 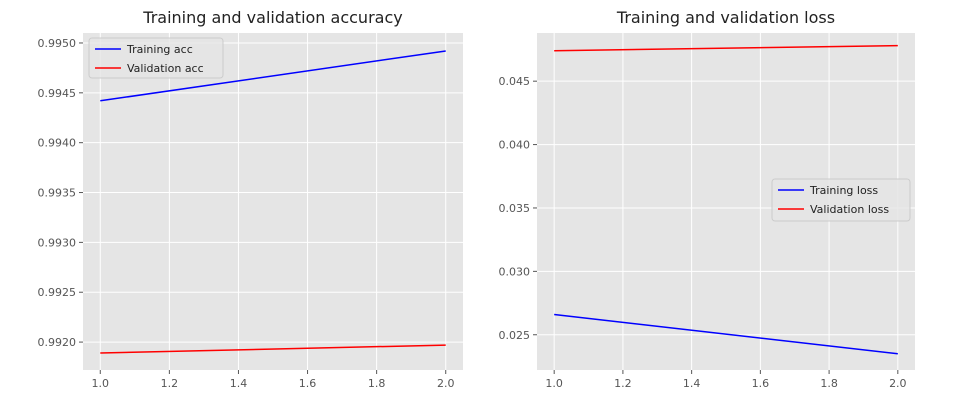 What do you see at coordinates (726, 334) in the screenshot?
I see `loss-series-line-training` at bounding box center [726, 334].